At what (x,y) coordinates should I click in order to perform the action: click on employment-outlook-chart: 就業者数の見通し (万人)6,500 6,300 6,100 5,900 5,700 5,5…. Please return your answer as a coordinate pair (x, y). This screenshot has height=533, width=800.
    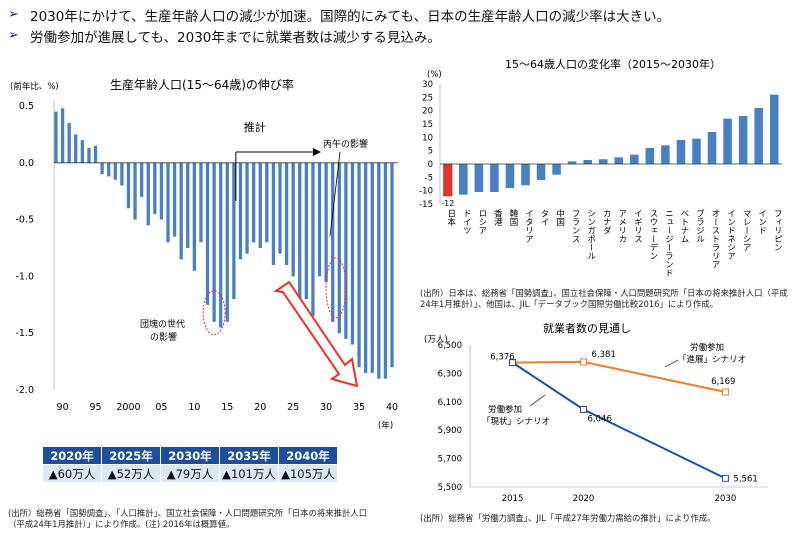
    Looking at the image, I should click on (596, 412).